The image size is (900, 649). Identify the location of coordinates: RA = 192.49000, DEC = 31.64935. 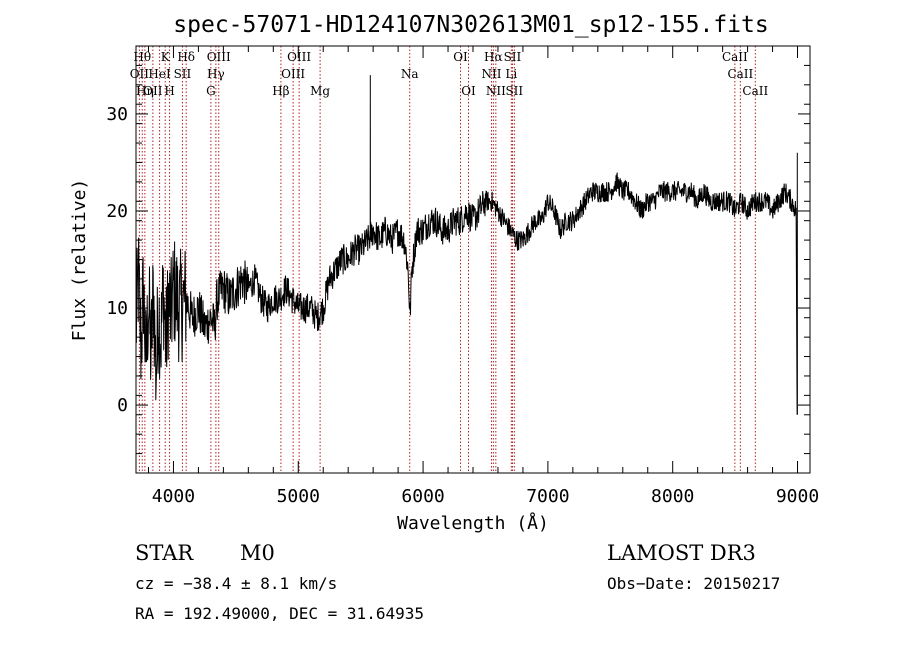
(279, 613).